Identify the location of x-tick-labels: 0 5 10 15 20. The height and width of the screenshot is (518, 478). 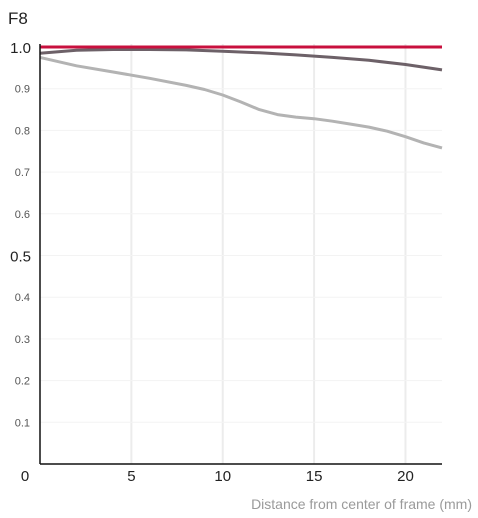
(217, 476).